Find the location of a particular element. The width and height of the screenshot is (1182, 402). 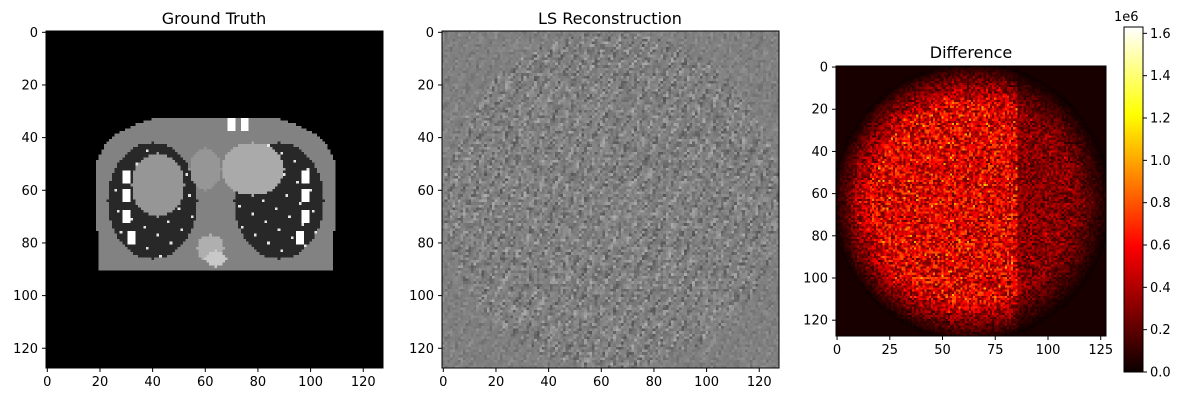

ground-truth-title: Ground Truth is located at coordinates (214, 18).